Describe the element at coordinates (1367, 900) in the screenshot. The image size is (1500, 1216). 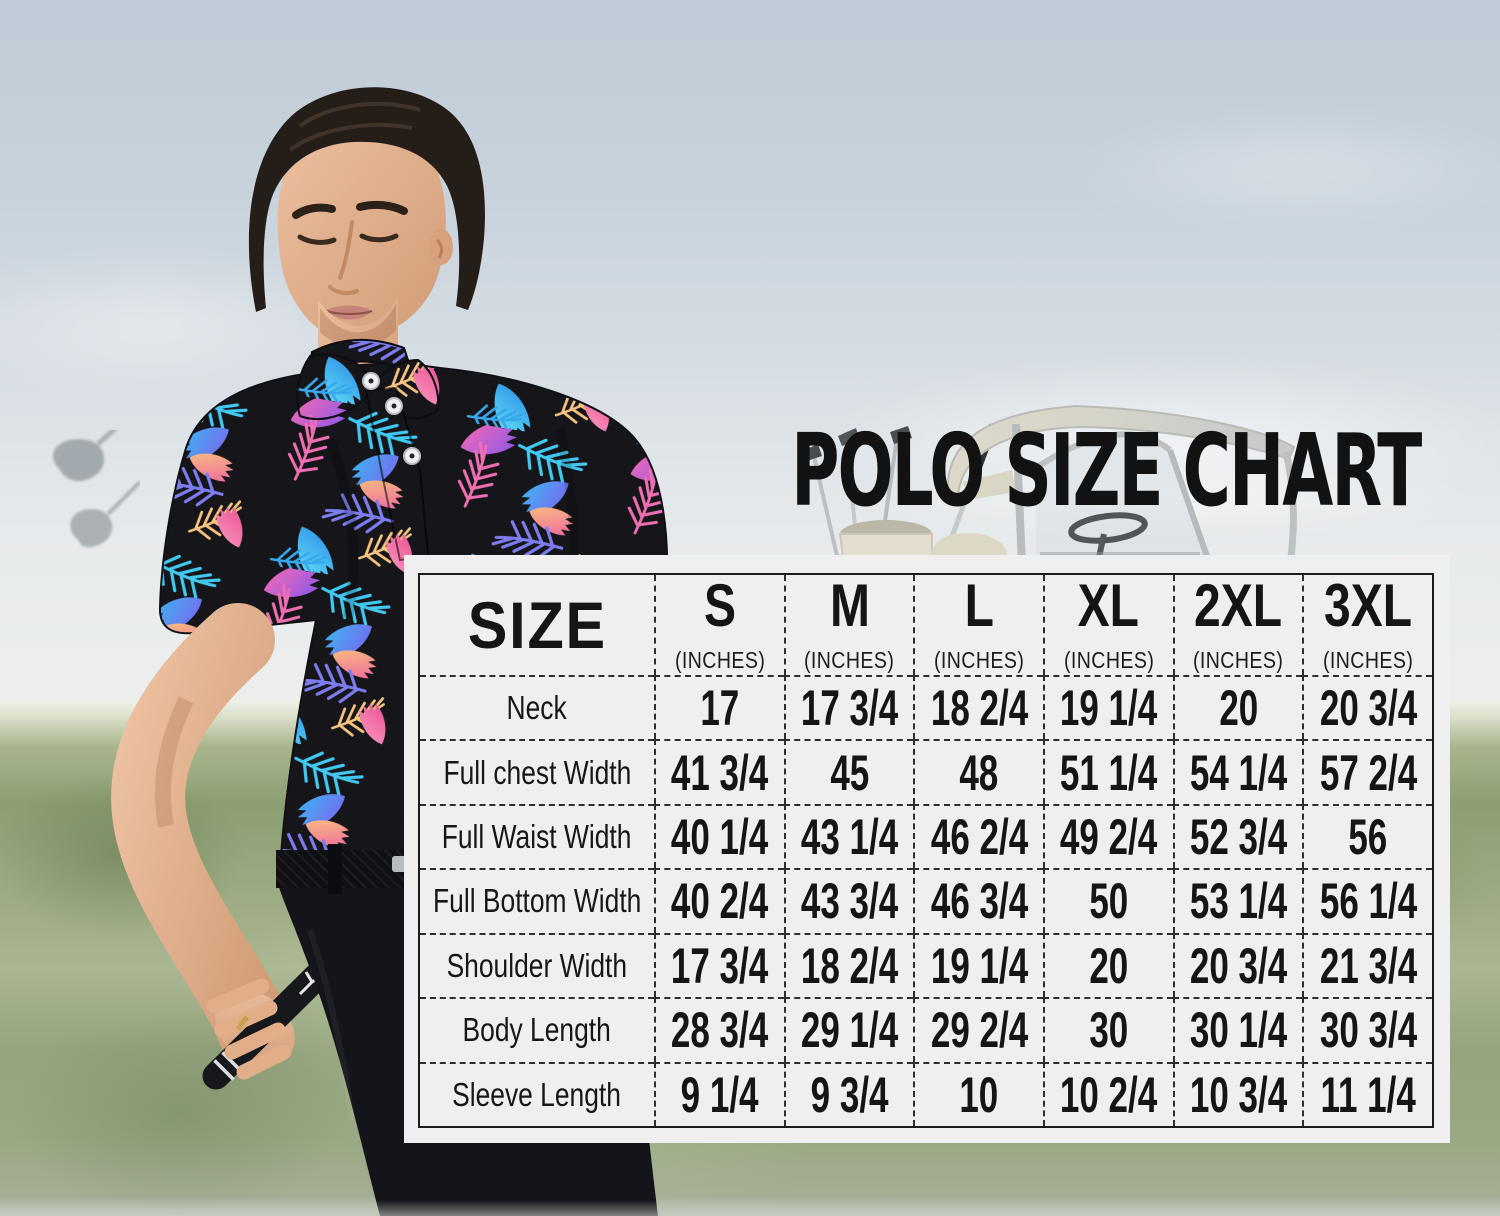
I see `size-value: 56 1/4` at that location.